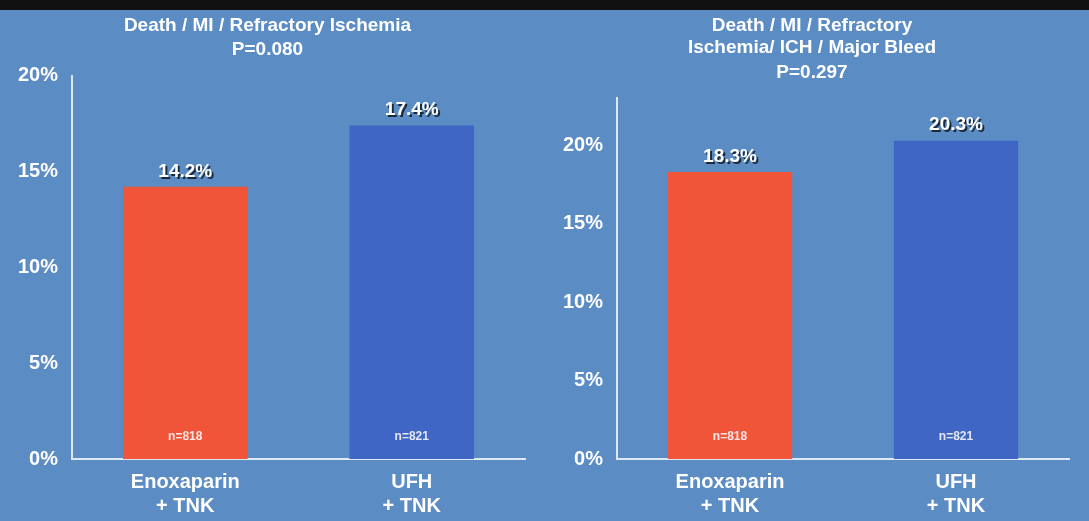  What do you see at coordinates (267, 24) in the screenshot?
I see `chart-title: Death / MI / Refractory Ischemia` at bounding box center [267, 24].